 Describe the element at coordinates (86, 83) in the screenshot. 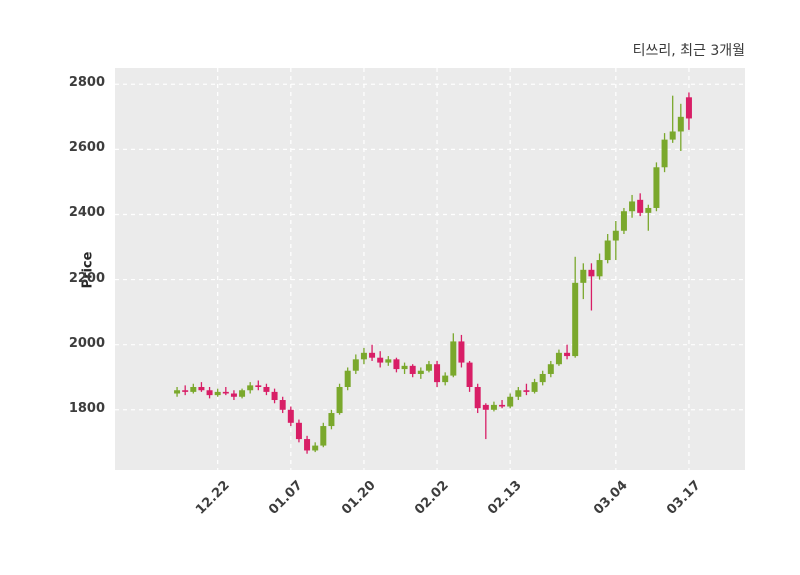

I see `y-tick-label: 2800` at that location.